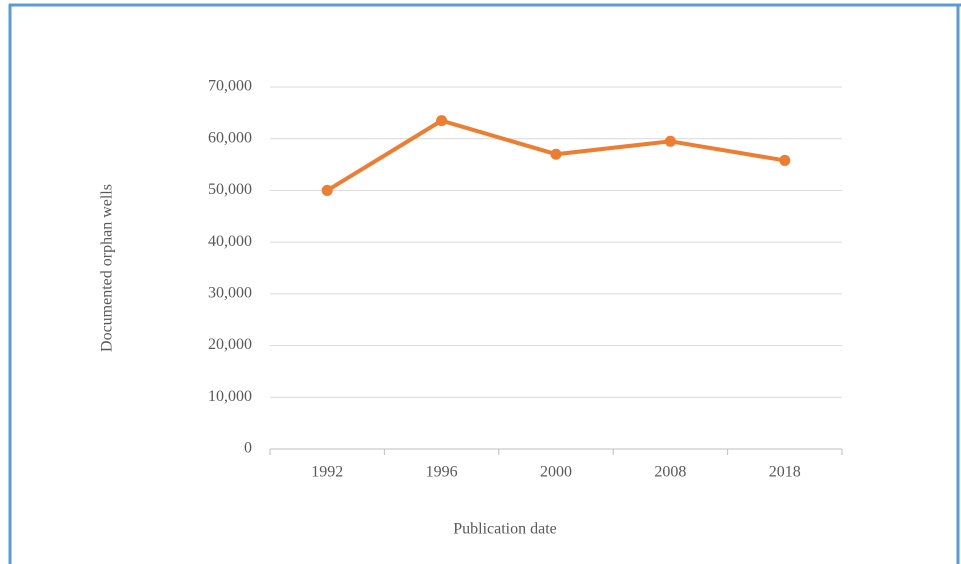 The height and width of the screenshot is (564, 961). I want to click on y-tick-label: 60,000, so click(230, 137).